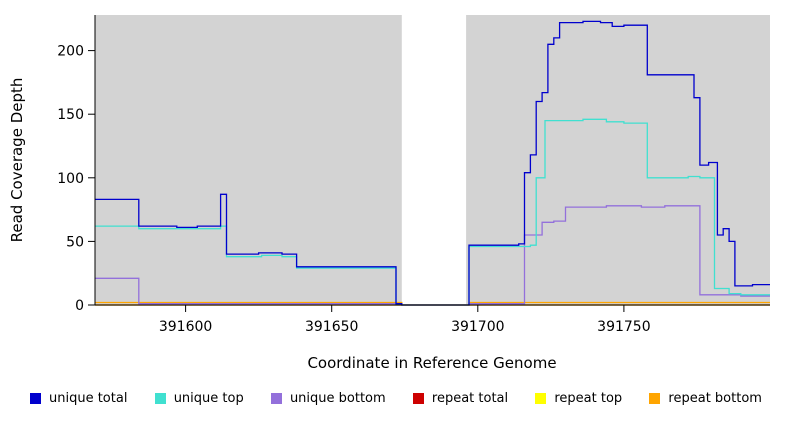 This screenshot has width=792, height=432. I want to click on y-tick-label: 100, so click(70, 179).